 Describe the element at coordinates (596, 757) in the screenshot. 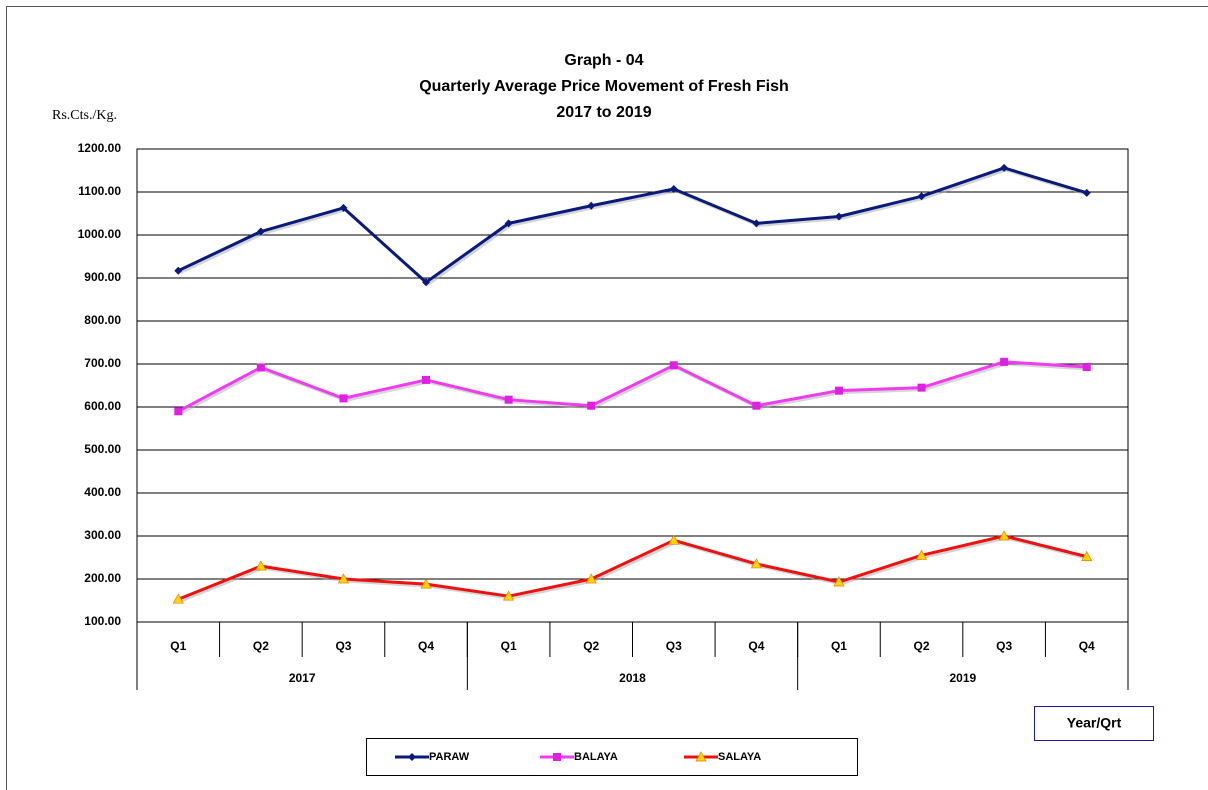

I see `legend-label: BALAYA` at that location.